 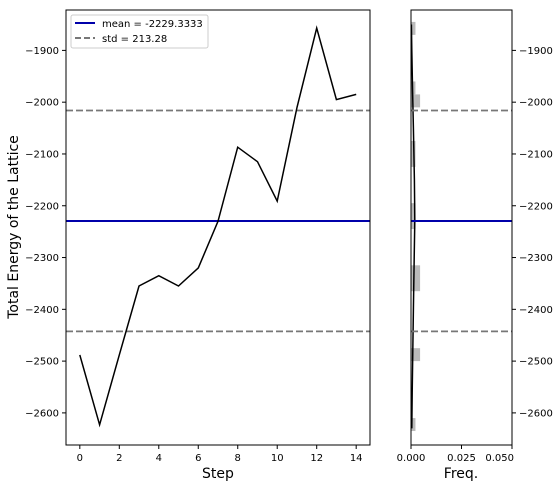 I want to click on legend-box, so click(x=139, y=31).